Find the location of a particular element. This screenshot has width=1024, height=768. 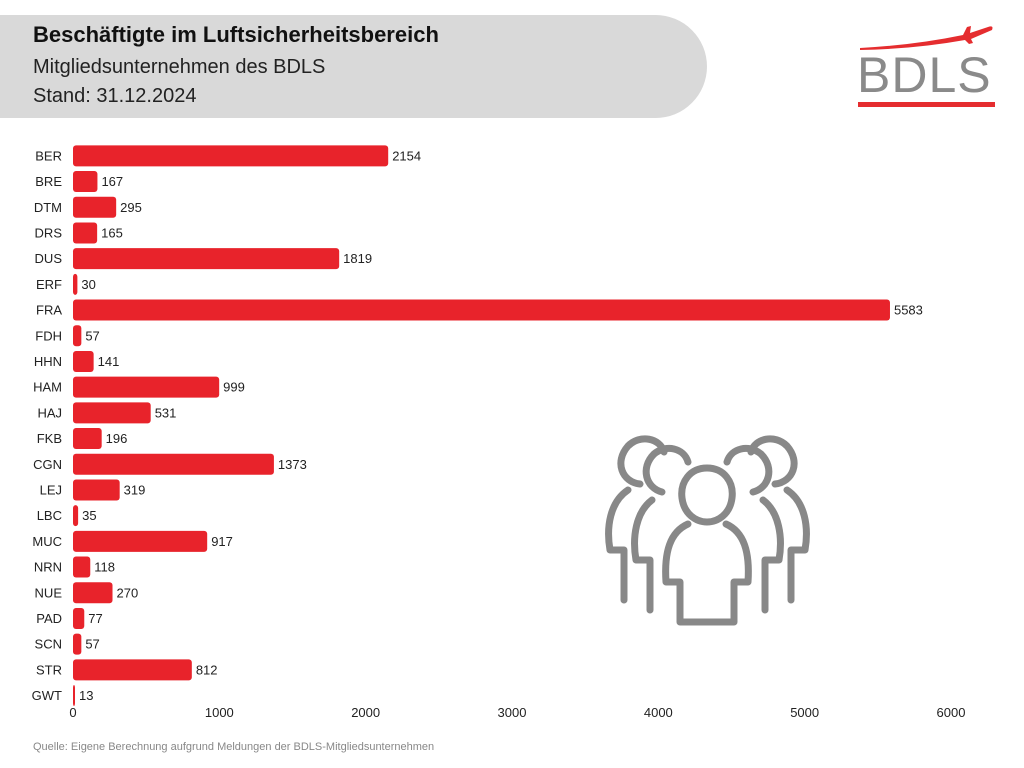

bar-fkb is located at coordinates (87, 439).